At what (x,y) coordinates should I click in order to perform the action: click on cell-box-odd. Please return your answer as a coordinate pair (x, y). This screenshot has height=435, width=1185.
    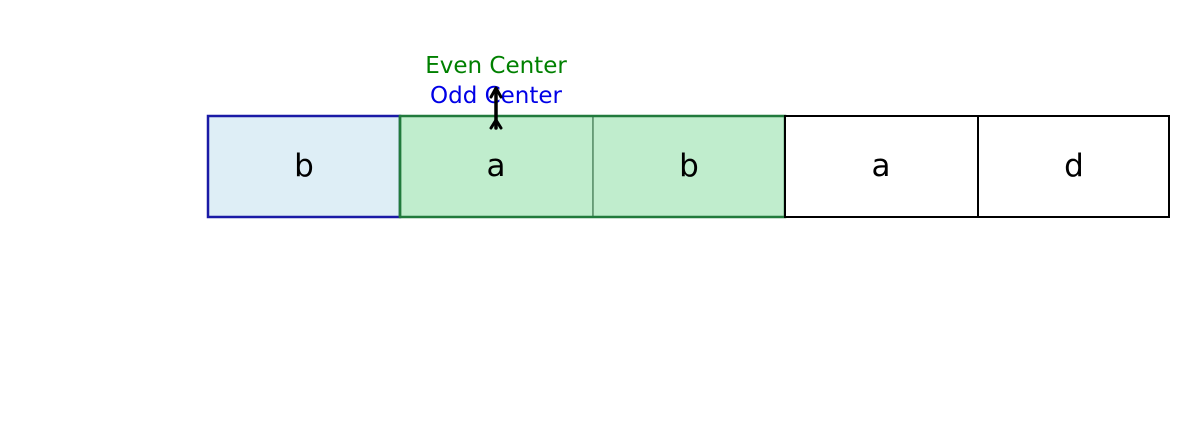
    Looking at the image, I should click on (304, 166).